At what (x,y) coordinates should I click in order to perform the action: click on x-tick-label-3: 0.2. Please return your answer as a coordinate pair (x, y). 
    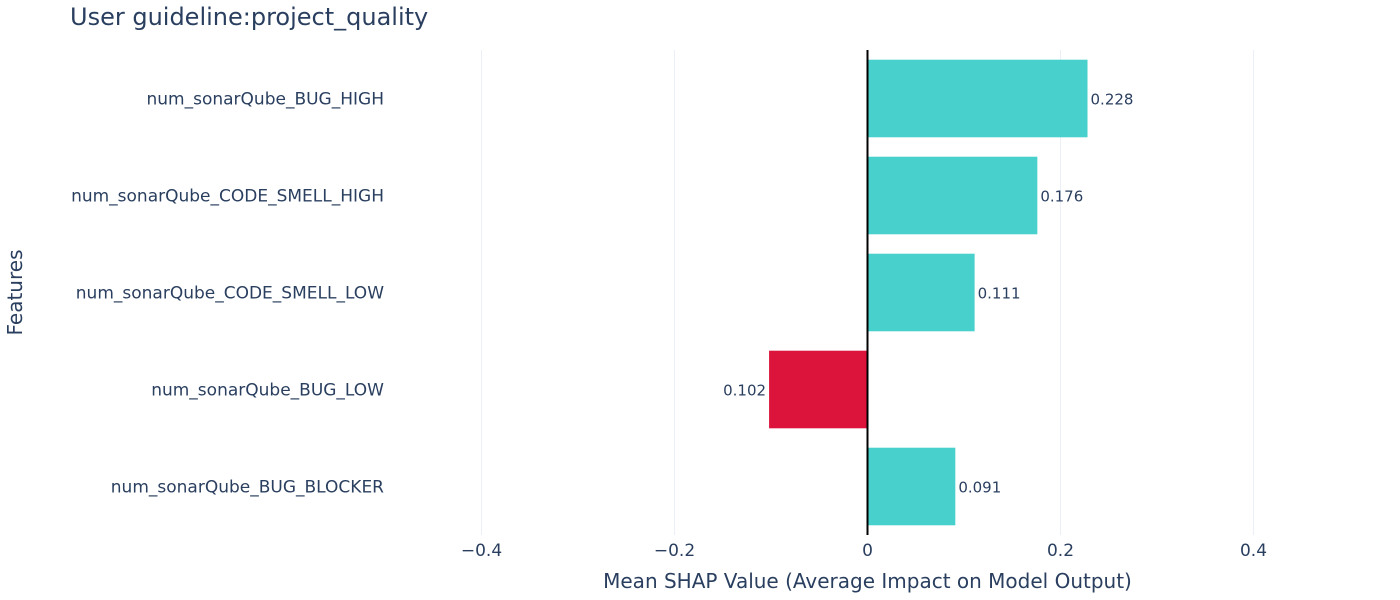
    Looking at the image, I should click on (1060, 551).